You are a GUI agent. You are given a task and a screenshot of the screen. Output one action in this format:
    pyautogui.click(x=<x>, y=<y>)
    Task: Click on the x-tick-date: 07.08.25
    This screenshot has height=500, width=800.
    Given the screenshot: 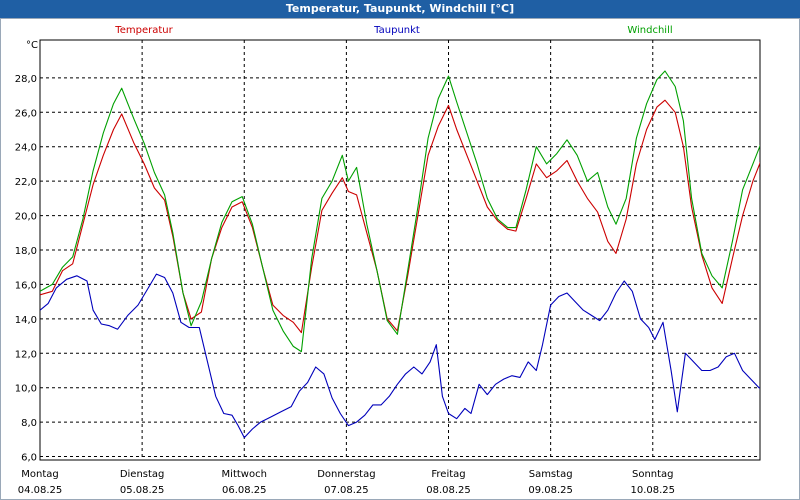 What is the action you would take?
    pyautogui.click(x=346, y=490)
    